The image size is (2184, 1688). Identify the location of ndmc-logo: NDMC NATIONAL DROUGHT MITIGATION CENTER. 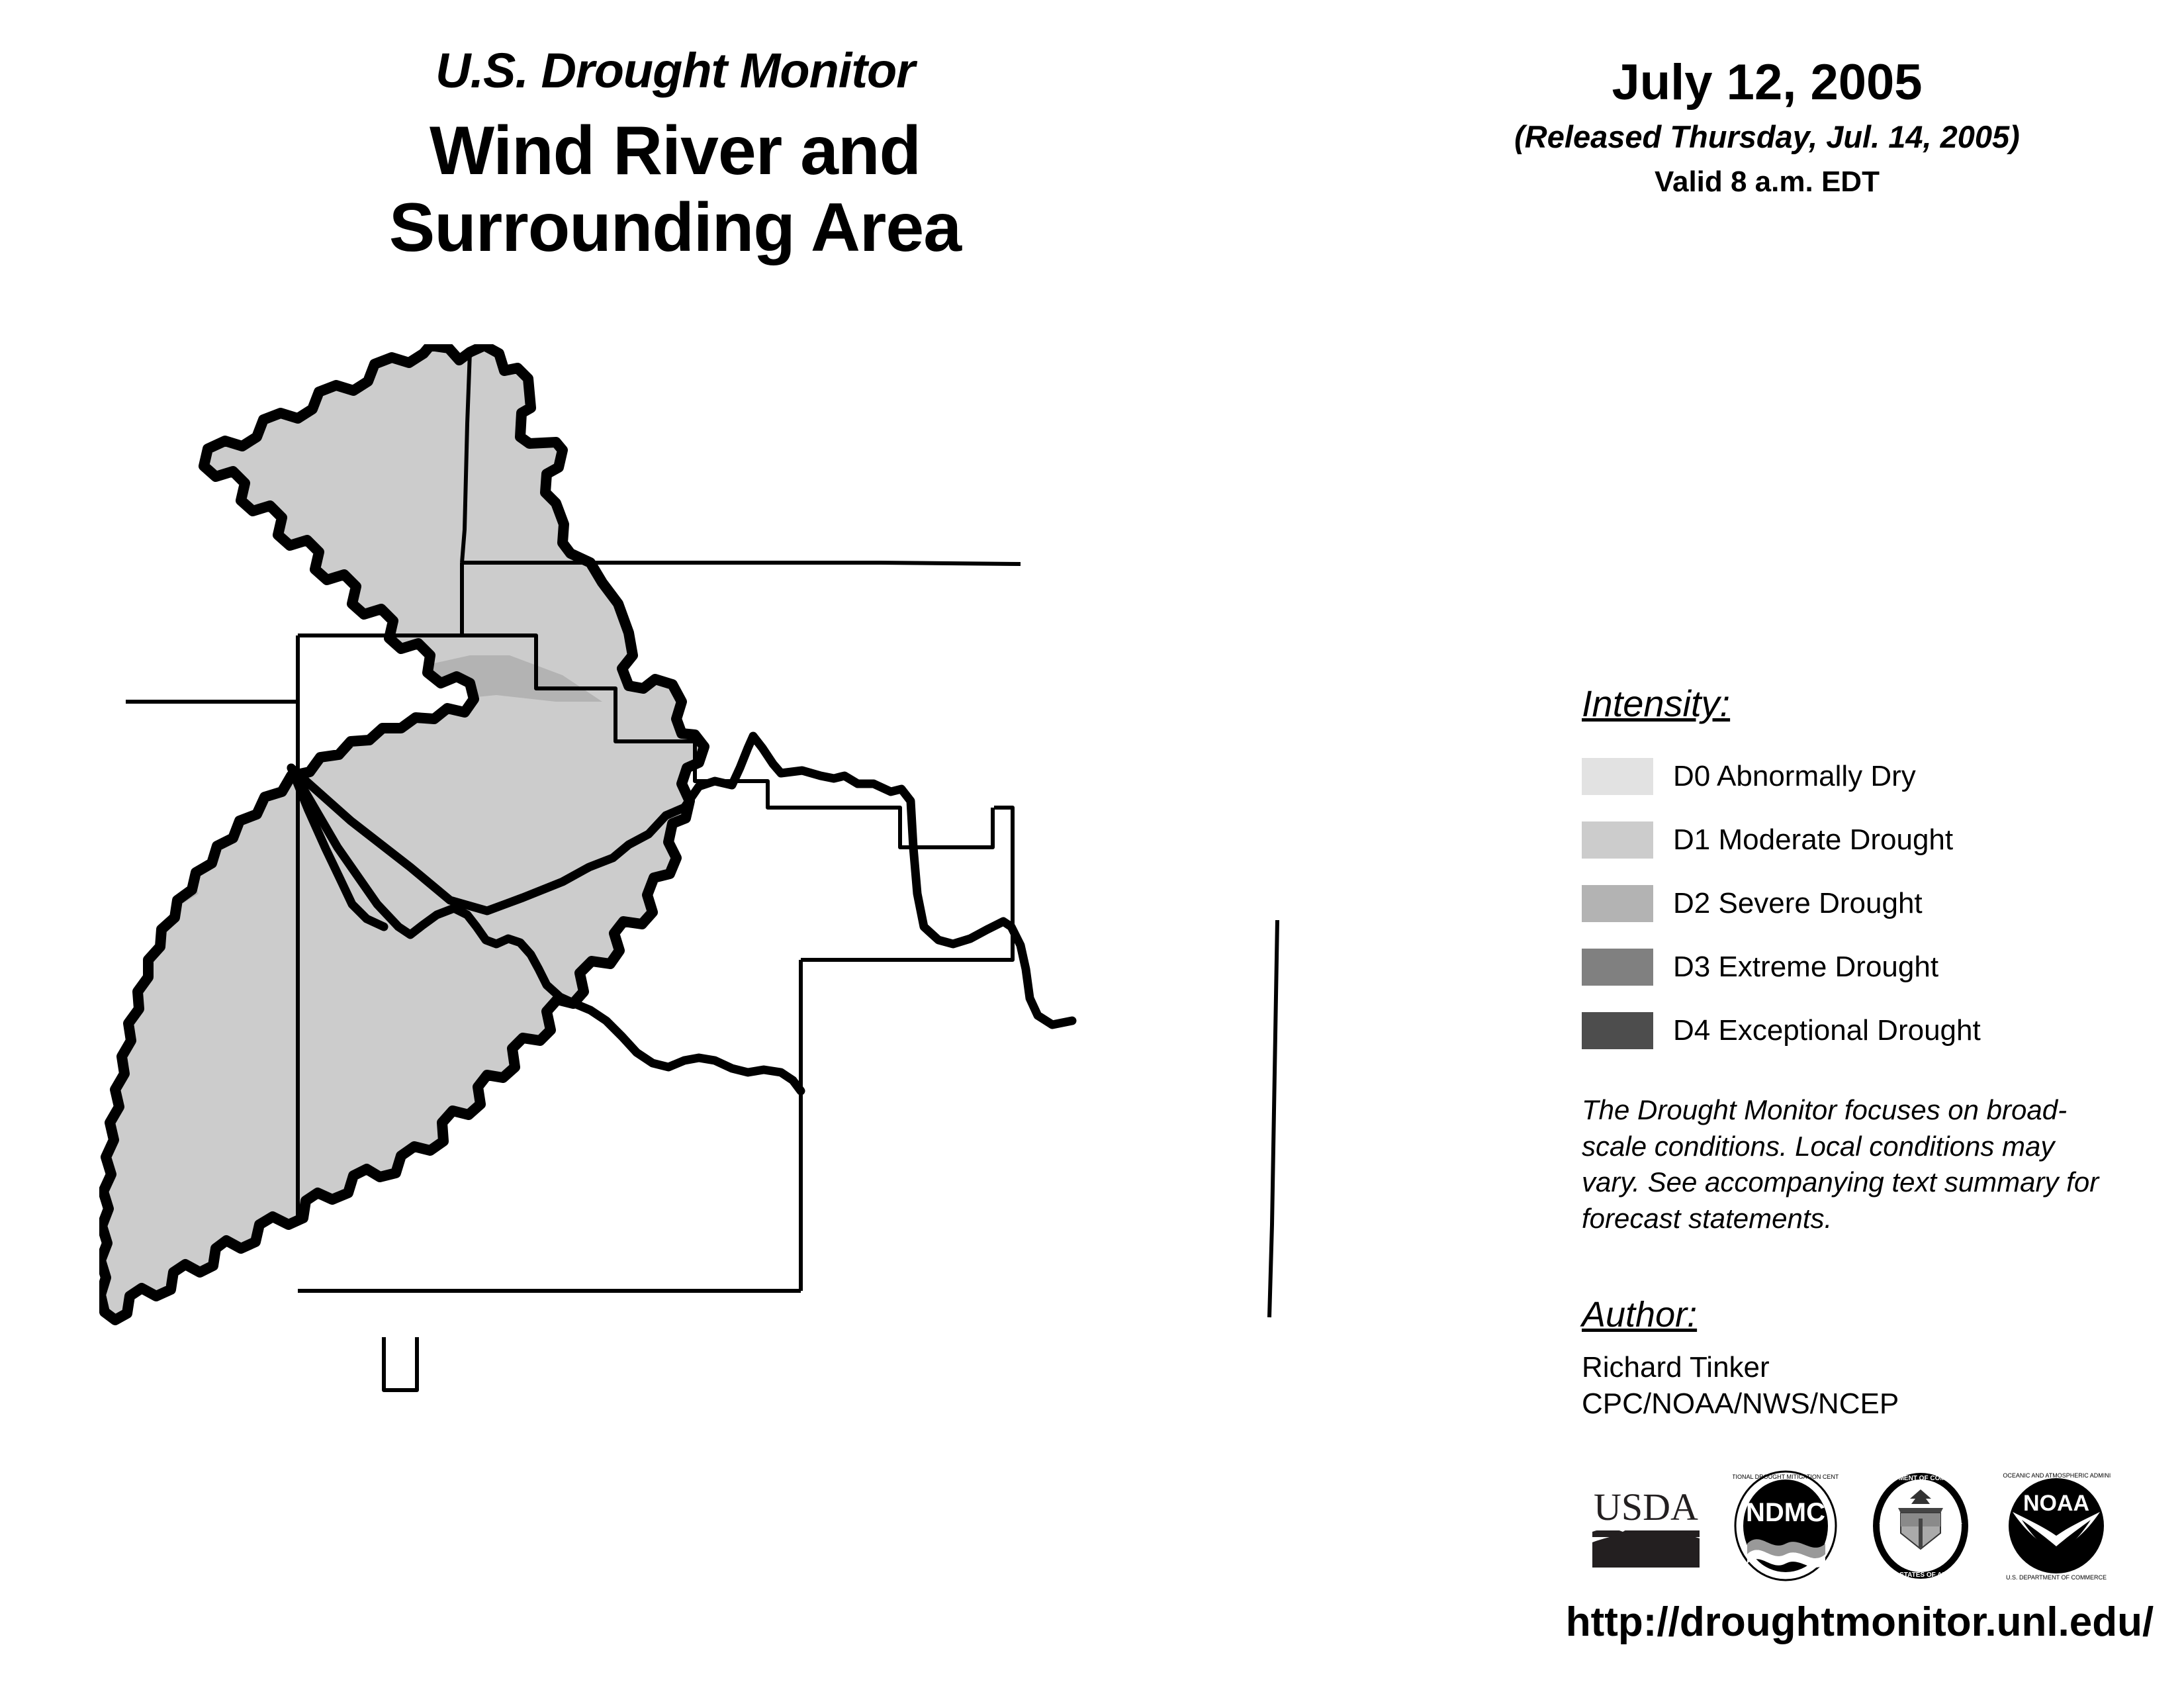
(1786, 1525).